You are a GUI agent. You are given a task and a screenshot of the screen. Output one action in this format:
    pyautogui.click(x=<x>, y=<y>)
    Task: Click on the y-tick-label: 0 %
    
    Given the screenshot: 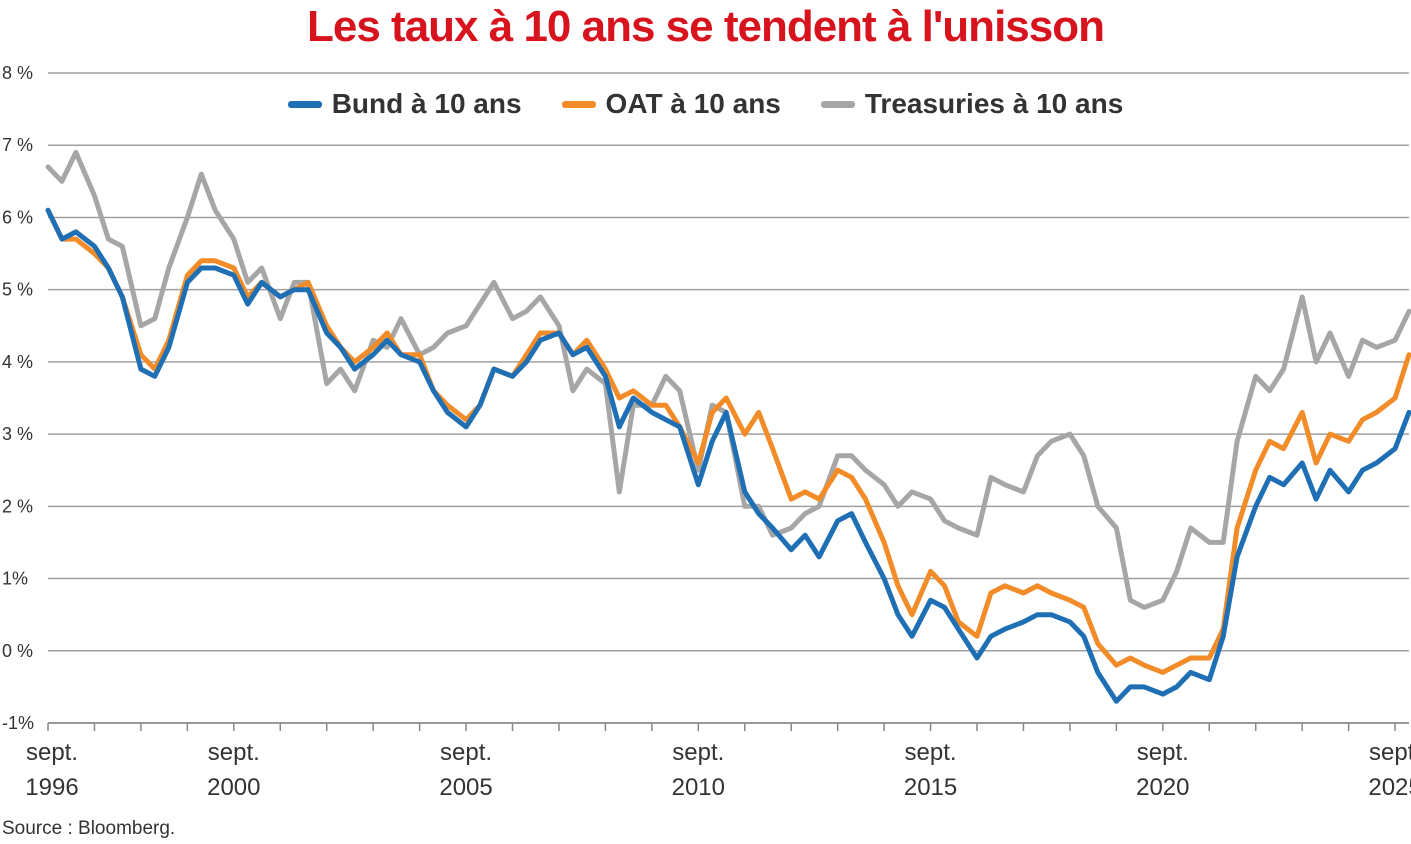 What is the action you would take?
    pyautogui.click(x=17, y=651)
    